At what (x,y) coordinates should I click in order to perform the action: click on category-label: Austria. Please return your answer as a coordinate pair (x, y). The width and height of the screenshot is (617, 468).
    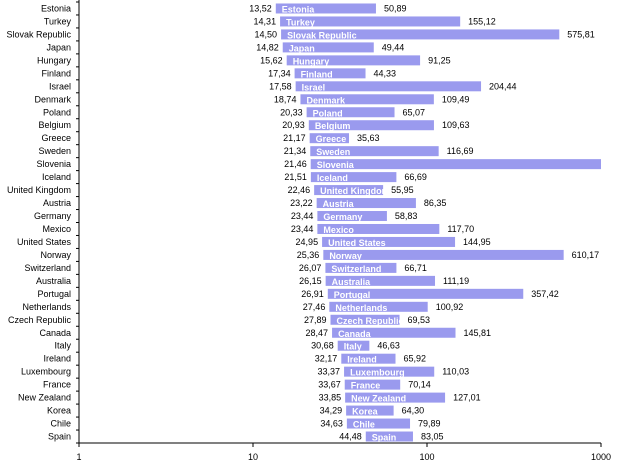
    Looking at the image, I should click on (57, 203).